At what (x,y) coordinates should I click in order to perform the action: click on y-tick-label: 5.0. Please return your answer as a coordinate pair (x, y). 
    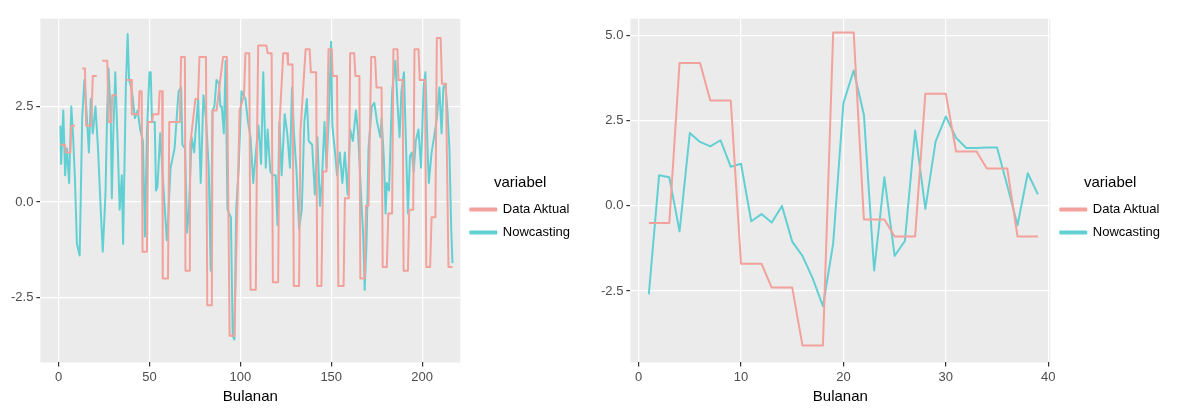
    Looking at the image, I should click on (614, 35).